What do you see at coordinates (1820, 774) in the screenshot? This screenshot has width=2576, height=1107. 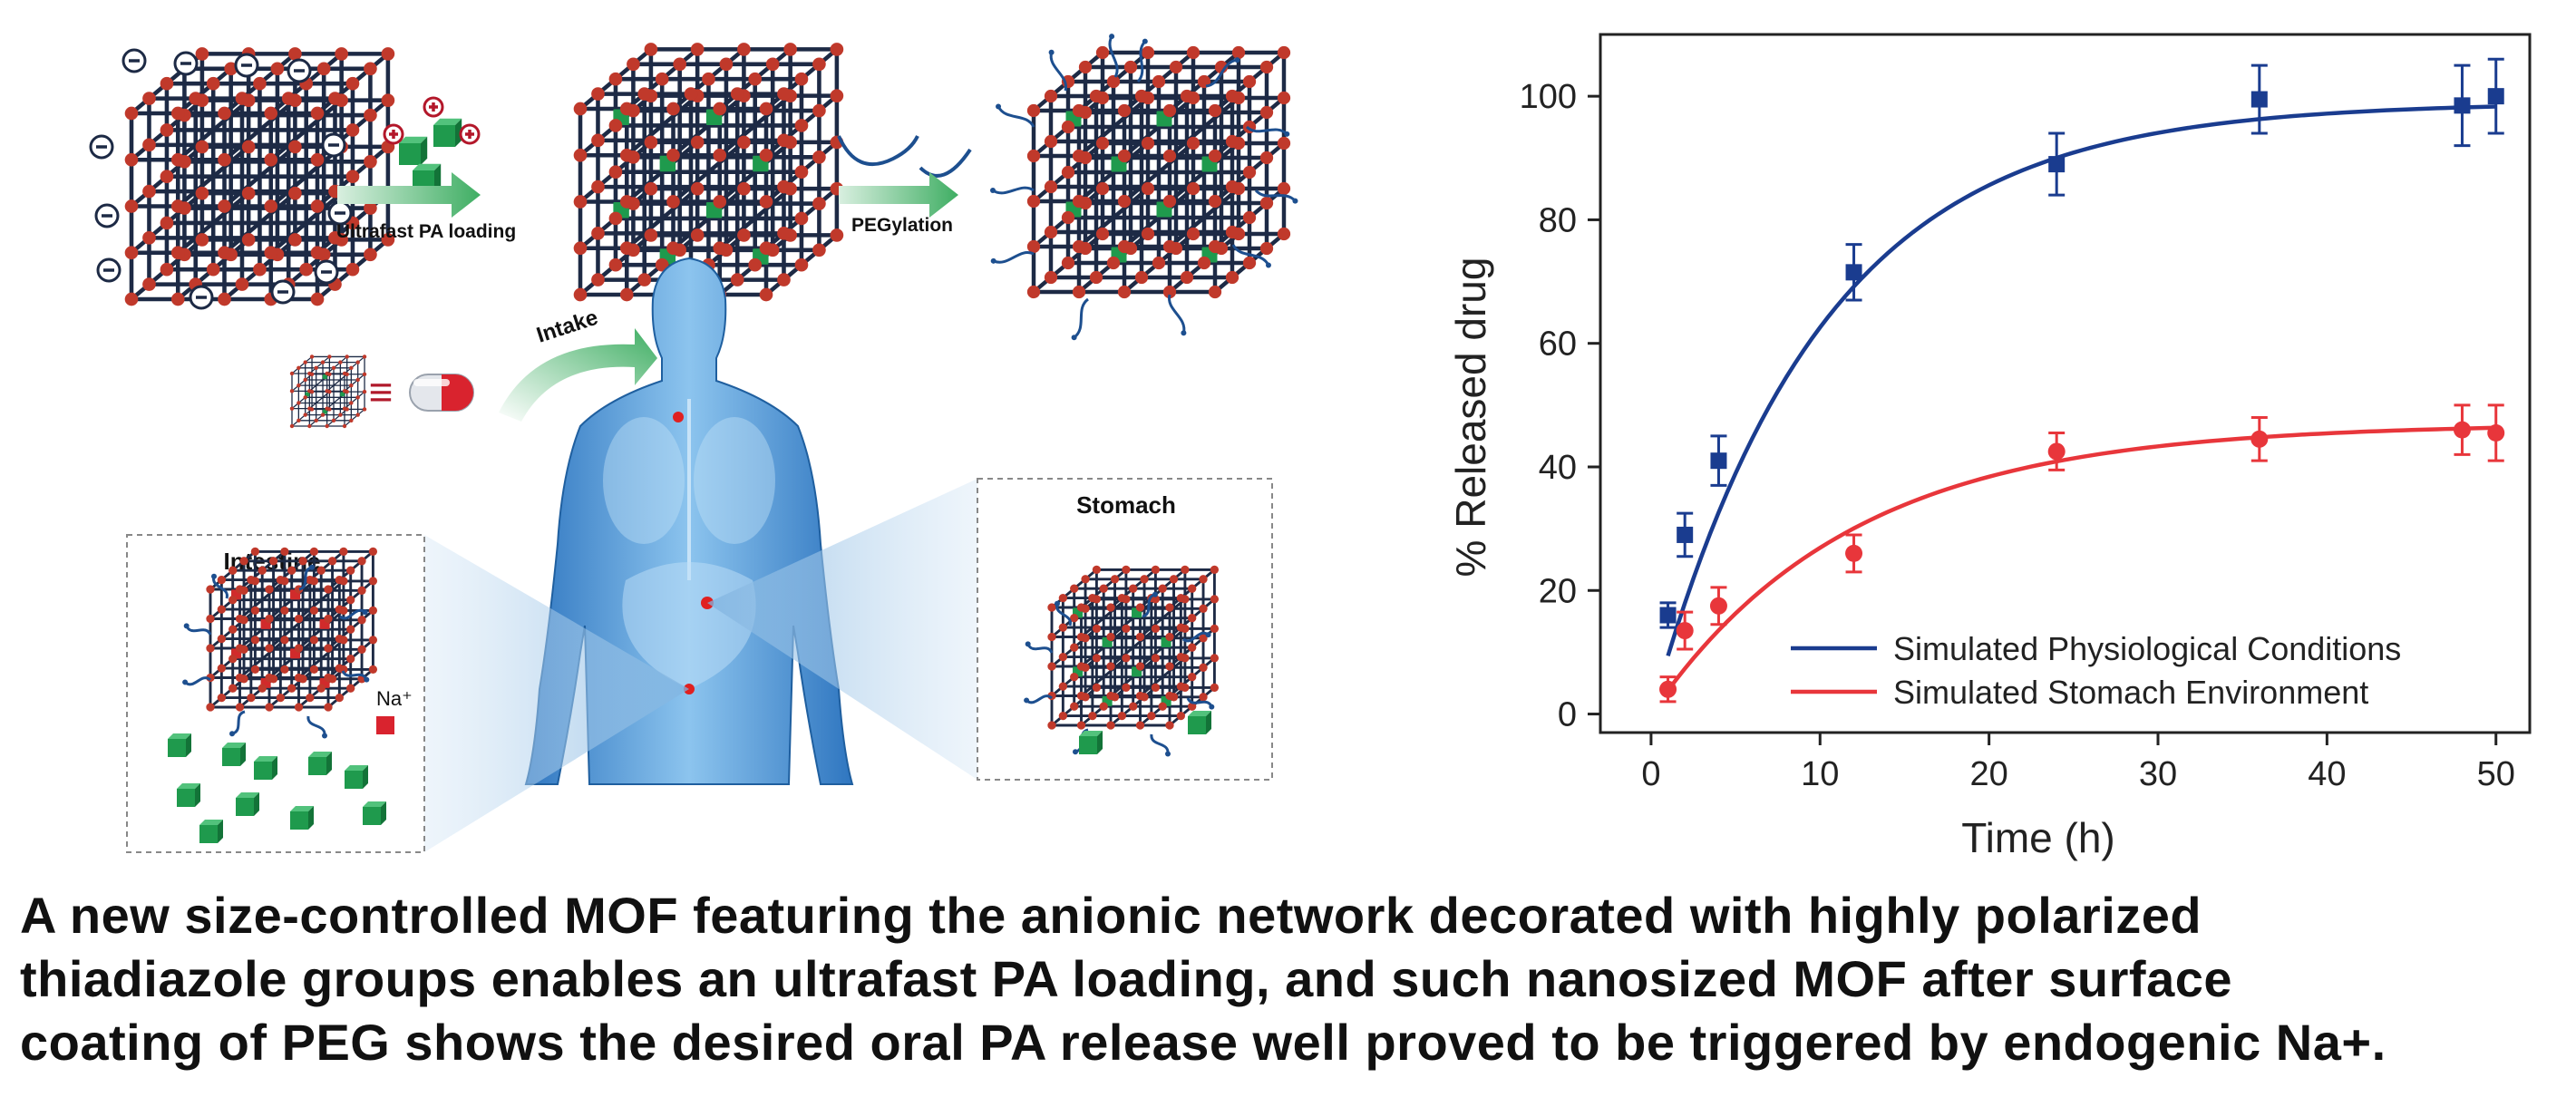 I see `x-tick-label: 10` at bounding box center [1820, 774].